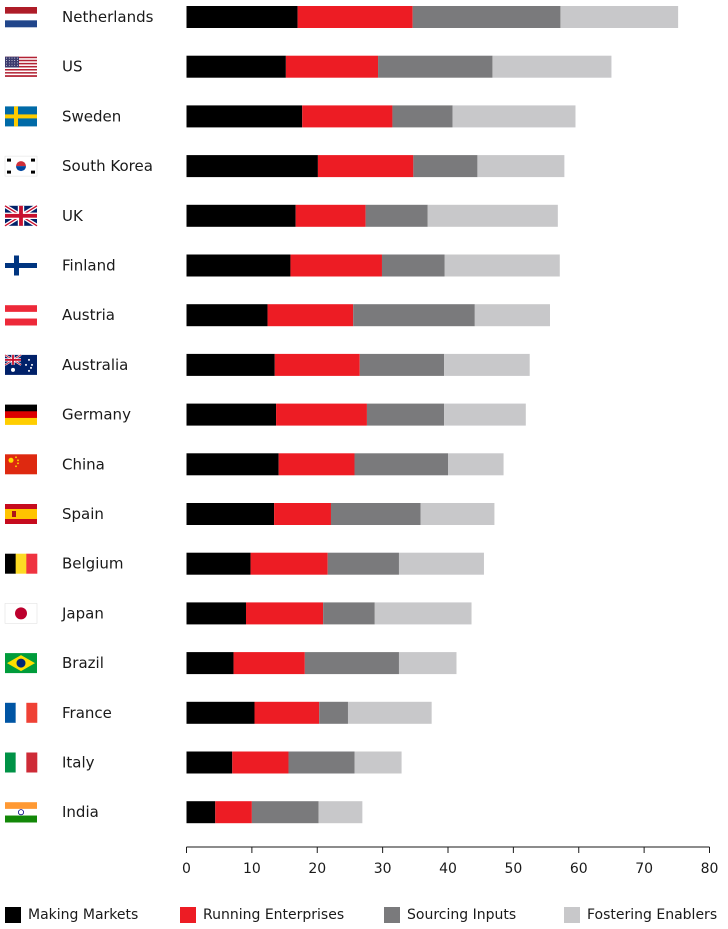 Image resolution: width=728 pixels, height=929 pixels. Describe the element at coordinates (21, 17) in the screenshot. I see `netherlands-flag-icon` at that location.